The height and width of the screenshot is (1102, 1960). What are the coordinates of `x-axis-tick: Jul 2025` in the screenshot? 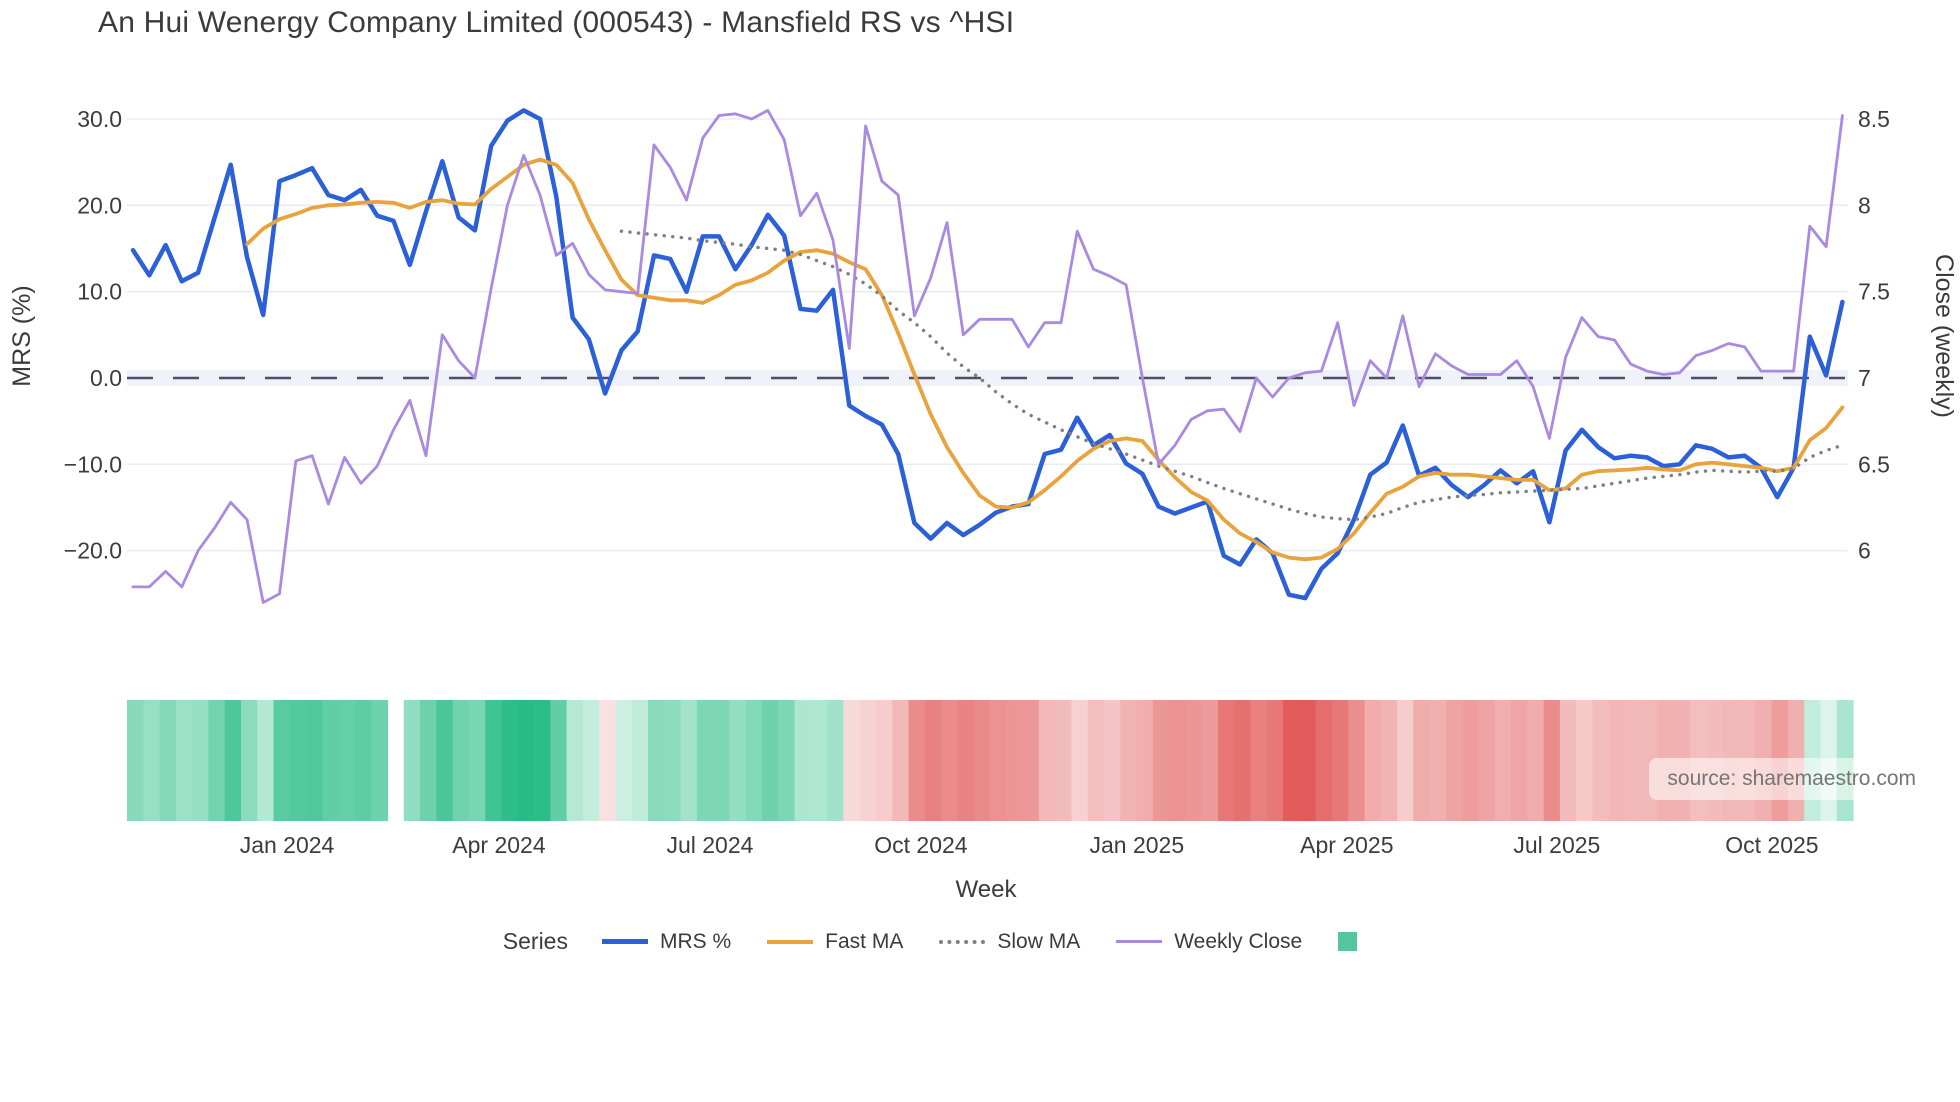 It's located at (1556, 845).